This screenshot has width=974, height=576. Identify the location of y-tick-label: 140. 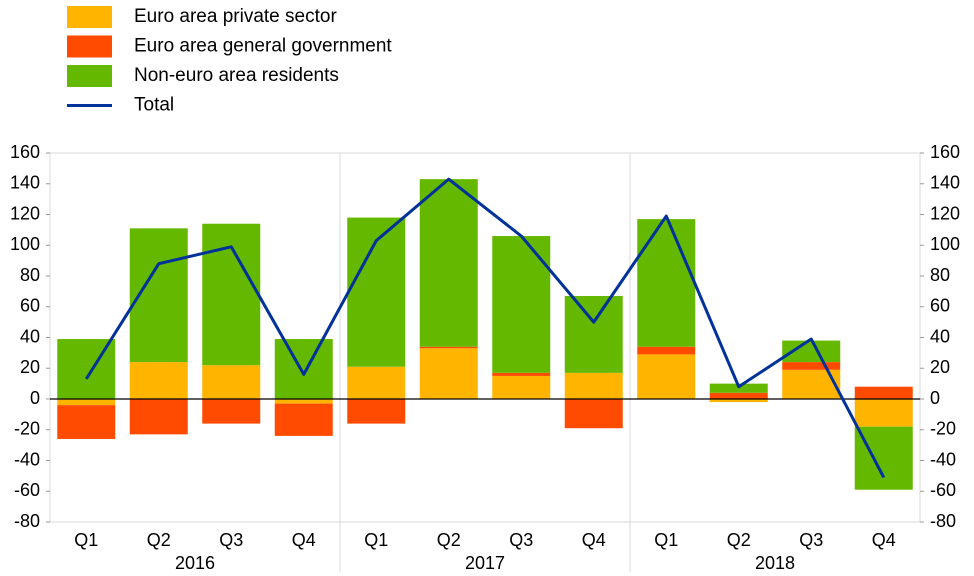
(25, 183).